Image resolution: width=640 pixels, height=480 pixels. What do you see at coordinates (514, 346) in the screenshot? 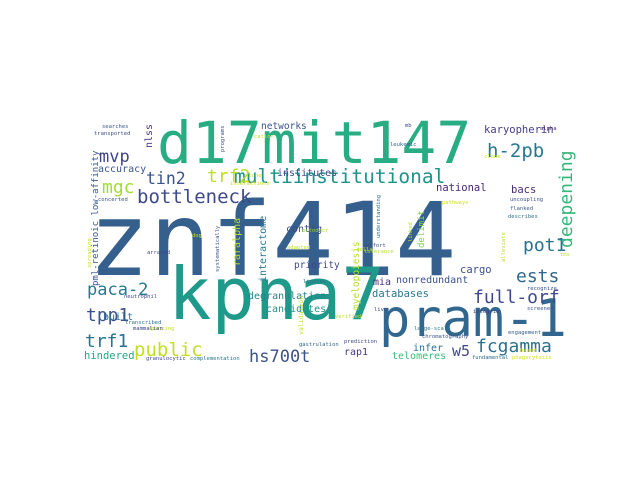
I see `word-fcgamma: fcgamma` at bounding box center [514, 346].